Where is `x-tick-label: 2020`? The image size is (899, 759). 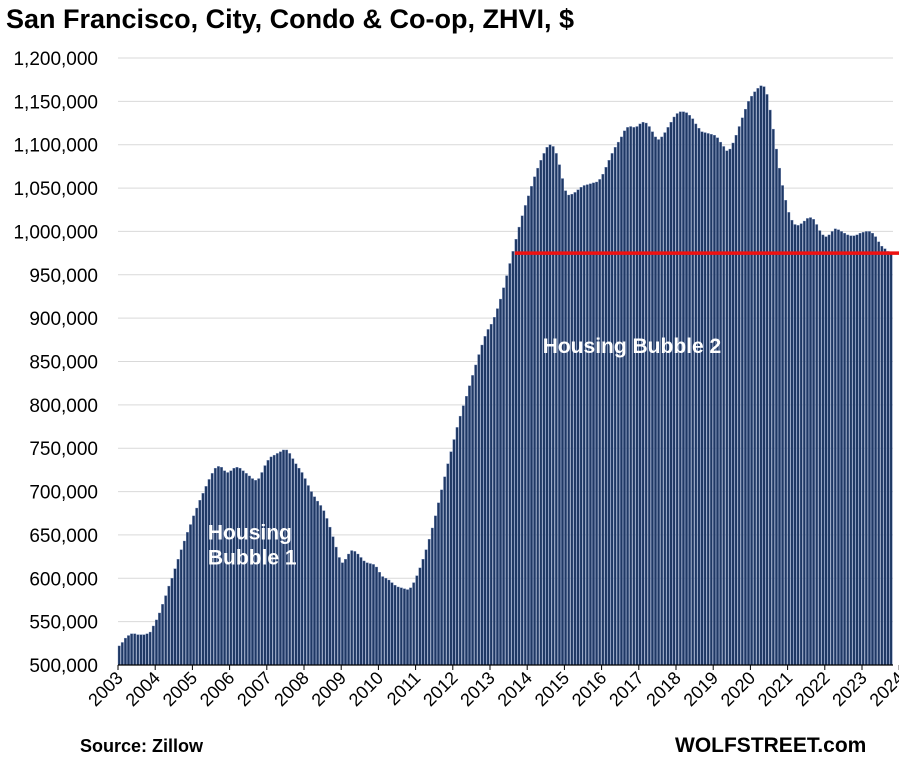 x-tick-label: 2020 is located at coordinates (738, 689).